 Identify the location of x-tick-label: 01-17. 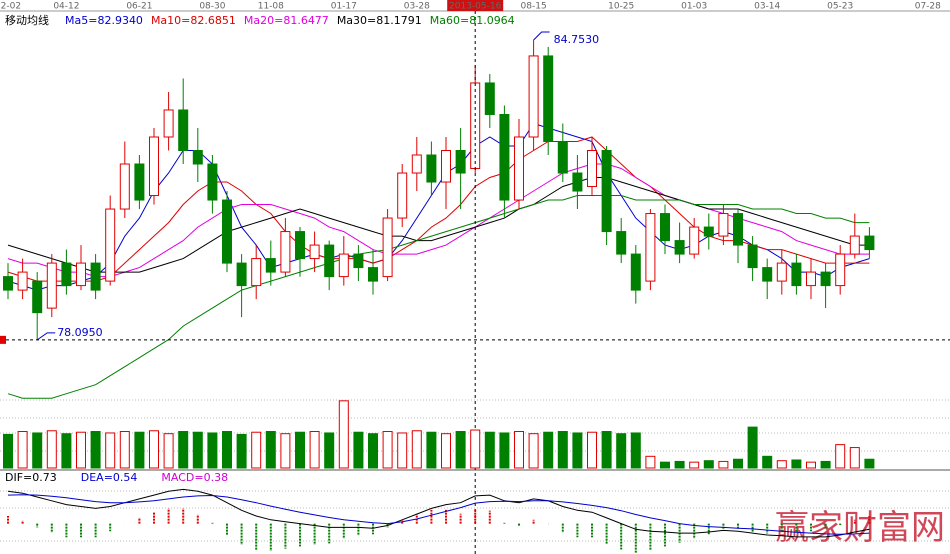
(344, 7).